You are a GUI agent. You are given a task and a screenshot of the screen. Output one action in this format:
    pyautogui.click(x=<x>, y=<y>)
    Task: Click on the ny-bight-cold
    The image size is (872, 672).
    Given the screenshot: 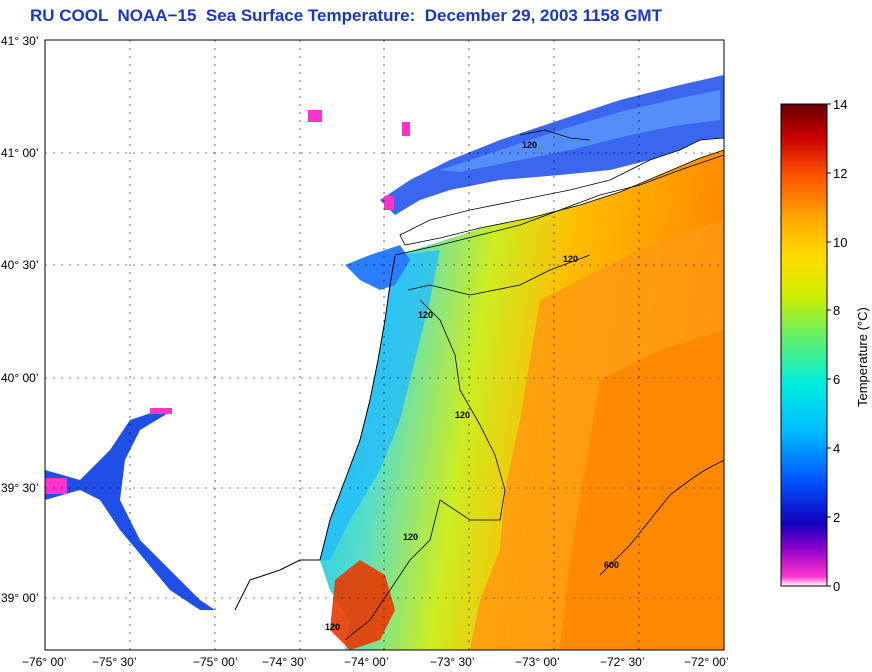 What is the action you would take?
    pyautogui.click(x=377, y=267)
    